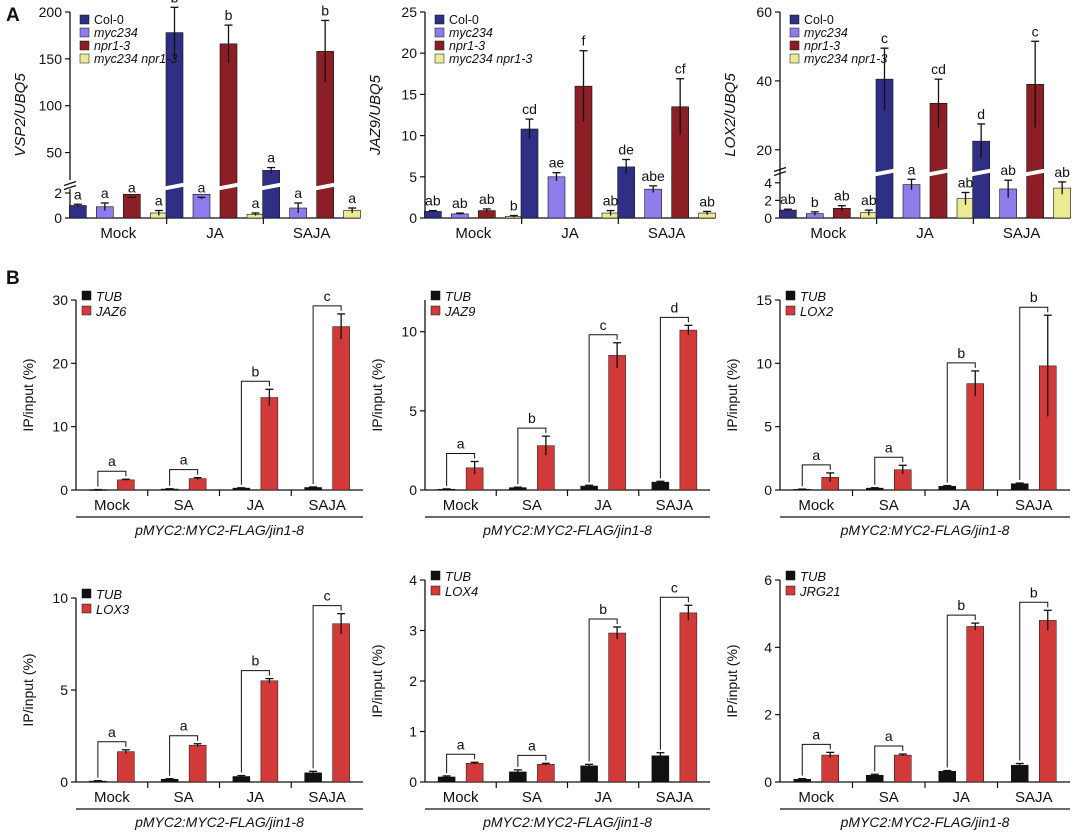 This screenshot has height=837, width=1080. I want to click on b3-bar, so click(1020, 487).